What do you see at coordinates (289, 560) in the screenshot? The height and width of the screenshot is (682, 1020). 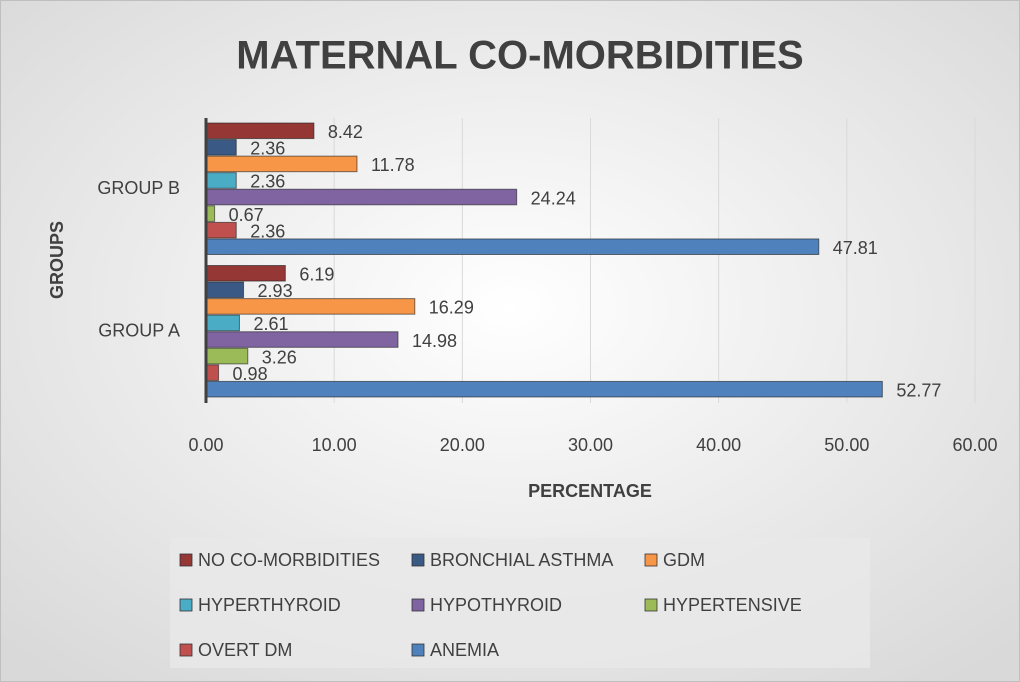 I see `legend-label: NO CO-MORBIDITIES` at bounding box center [289, 560].